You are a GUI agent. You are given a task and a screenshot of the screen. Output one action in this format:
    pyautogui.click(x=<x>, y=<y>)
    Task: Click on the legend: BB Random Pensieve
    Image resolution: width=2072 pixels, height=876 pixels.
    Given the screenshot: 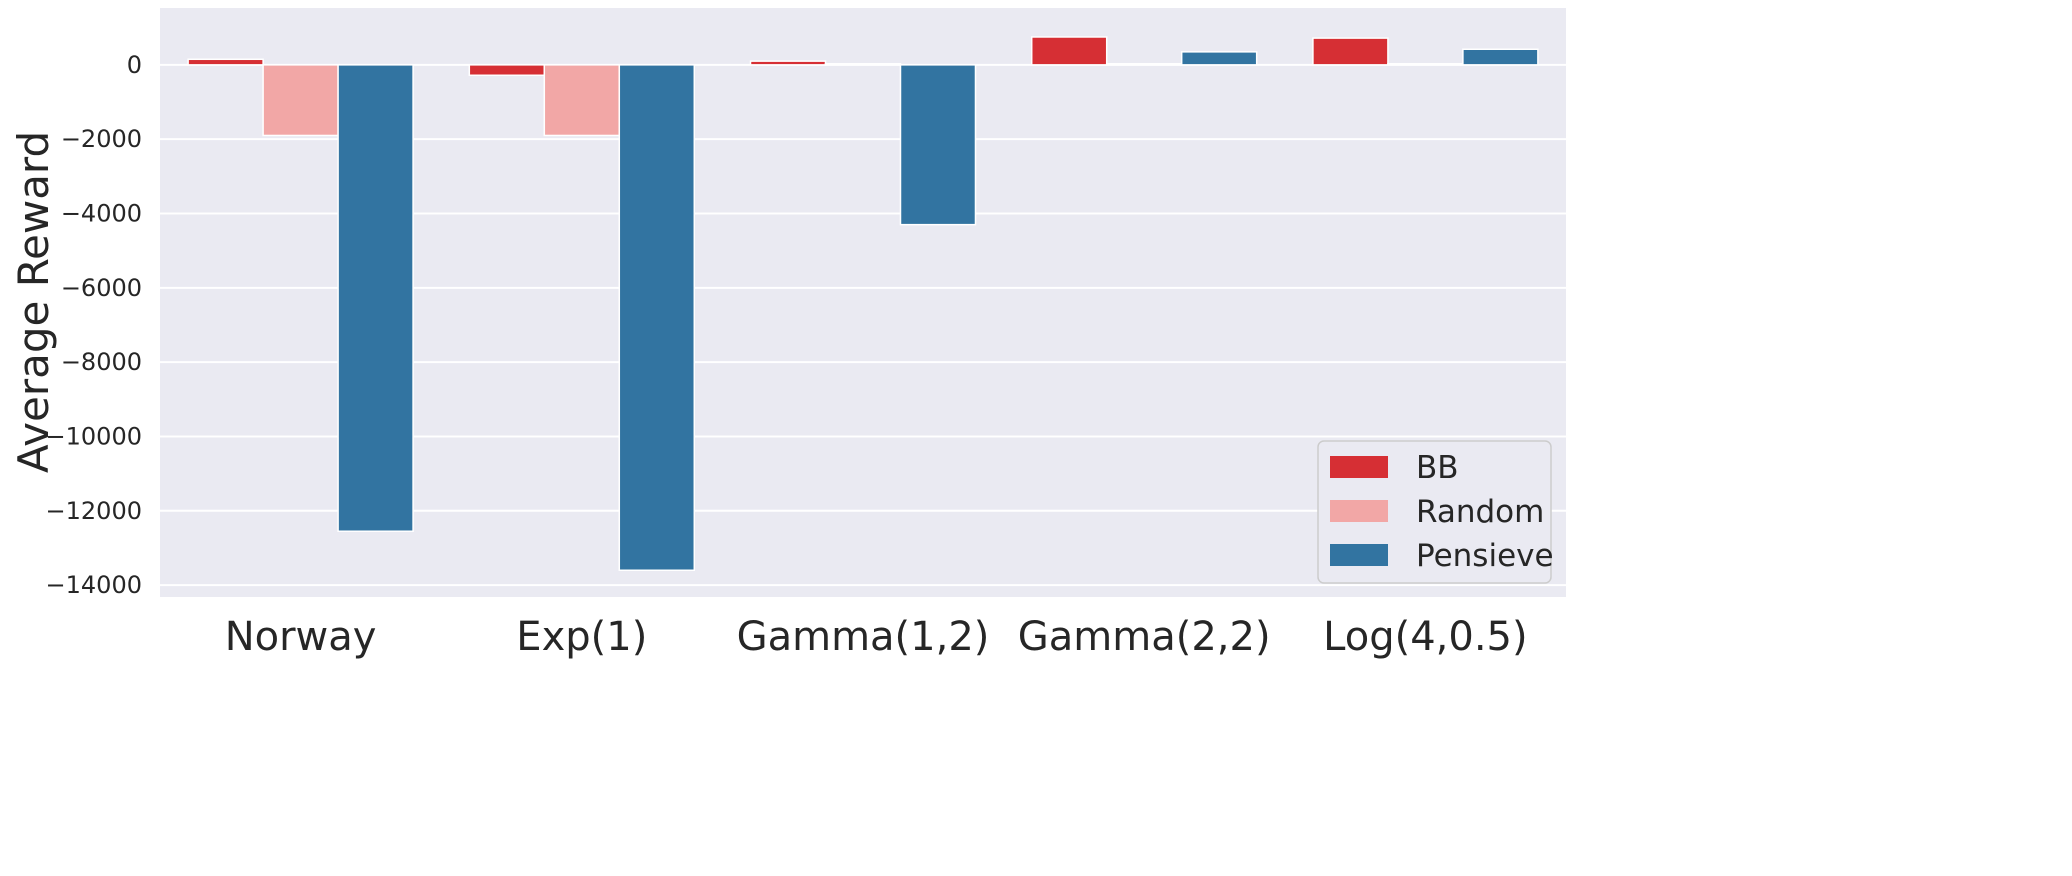 What is the action you would take?
    pyautogui.click(x=1435, y=512)
    